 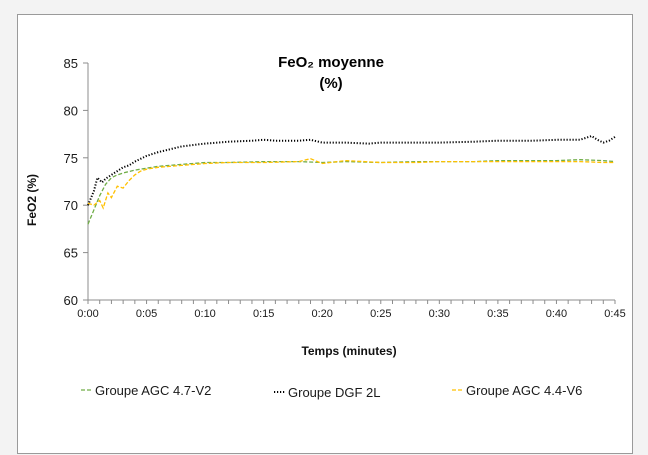 I want to click on x-tick-label: 0:35, so click(x=497, y=314).